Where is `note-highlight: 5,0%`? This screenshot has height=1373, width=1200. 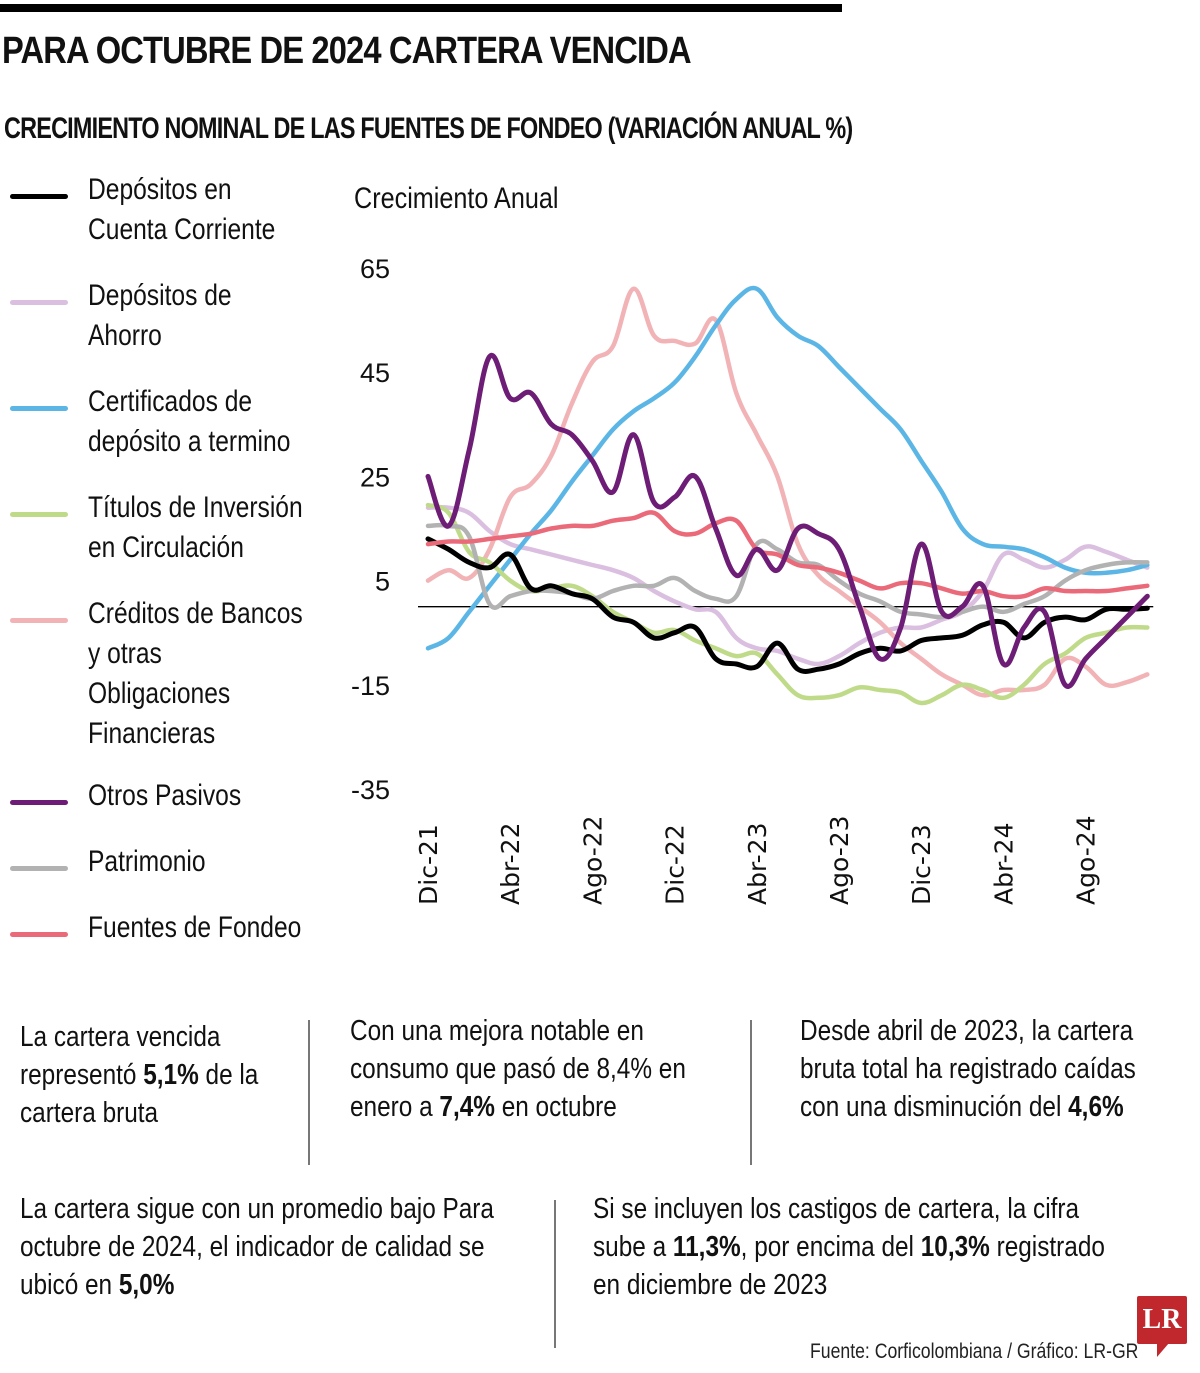
note-highlight: 5,0% is located at coordinates (146, 1285).